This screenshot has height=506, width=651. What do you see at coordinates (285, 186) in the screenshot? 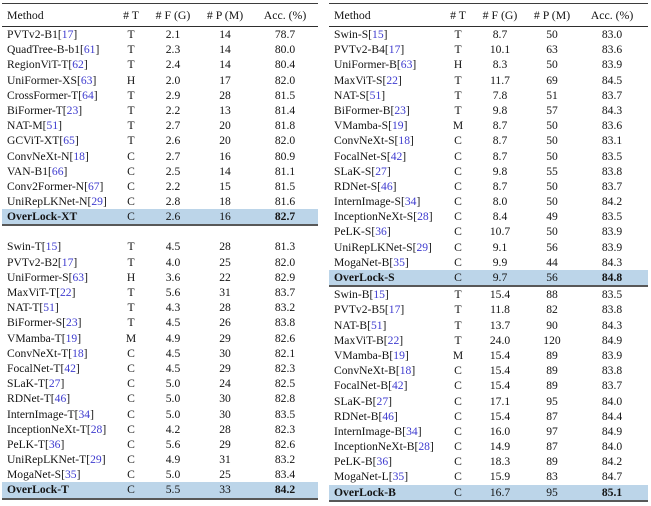
I see `accuracy-cell: 81.5` at bounding box center [285, 186].